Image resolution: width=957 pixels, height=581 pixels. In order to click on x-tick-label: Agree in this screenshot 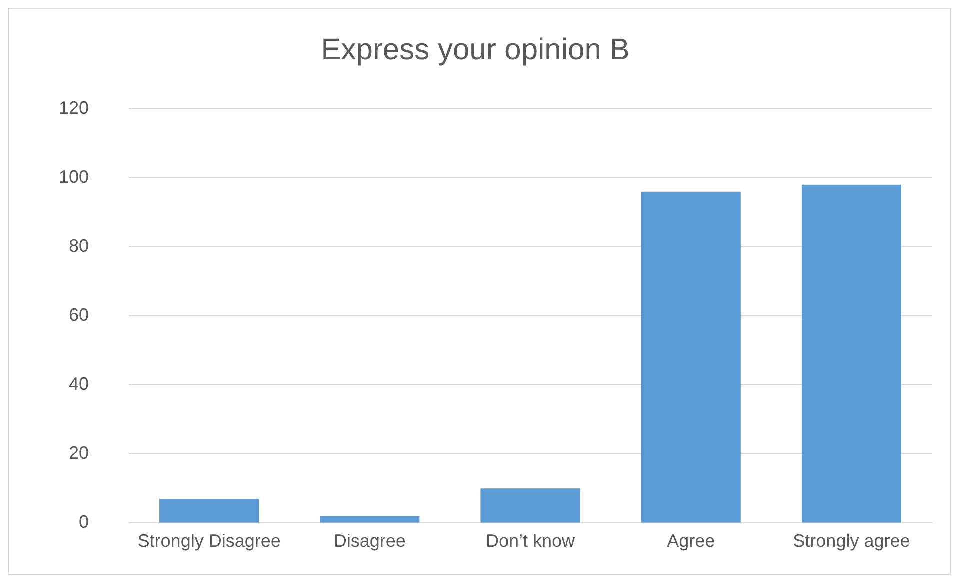, I will do `click(691, 540)`.